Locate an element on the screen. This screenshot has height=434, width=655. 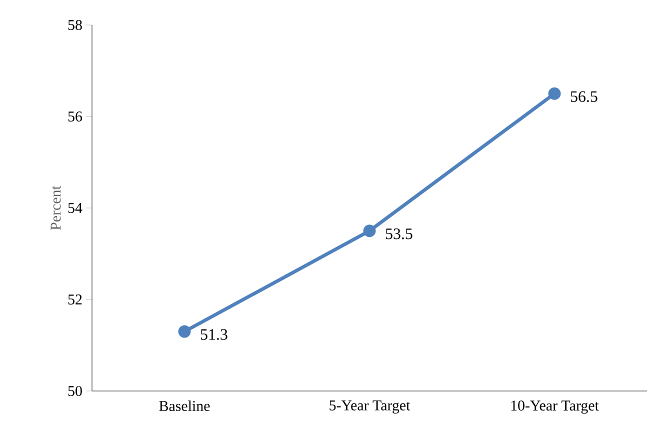
y-tick-label: 54 is located at coordinates (75, 208).